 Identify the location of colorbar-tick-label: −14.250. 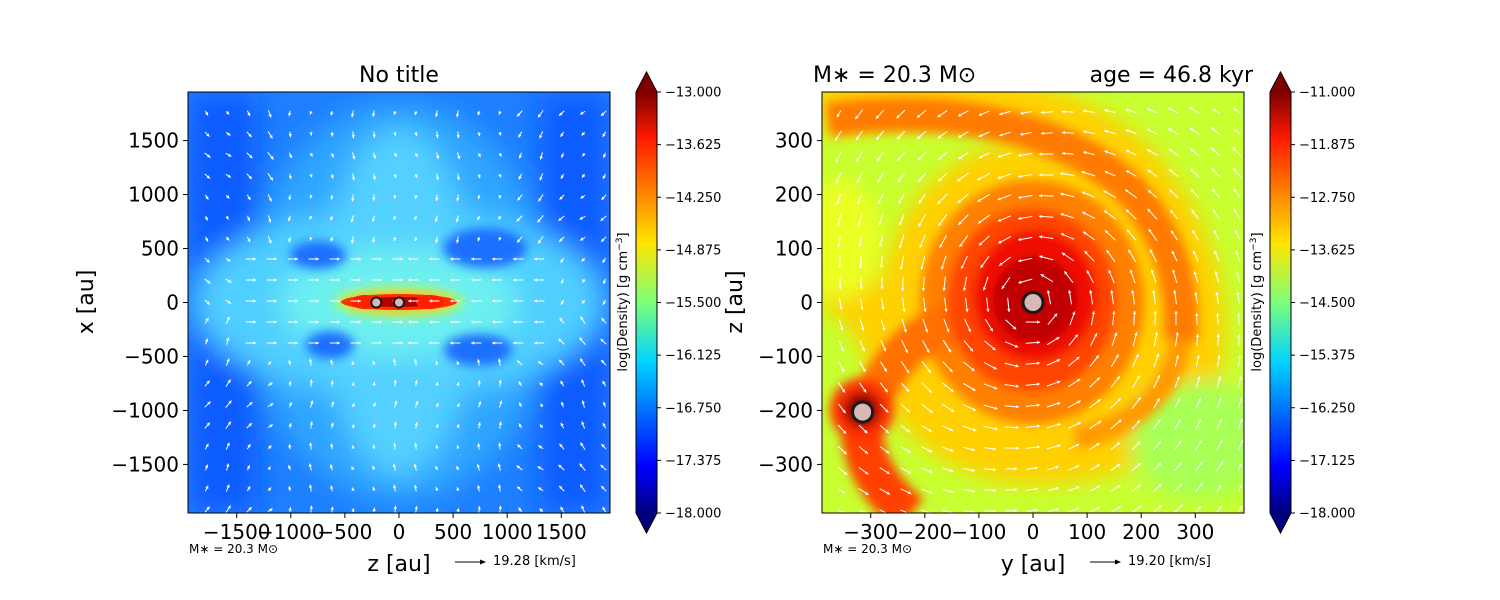
(693, 198).